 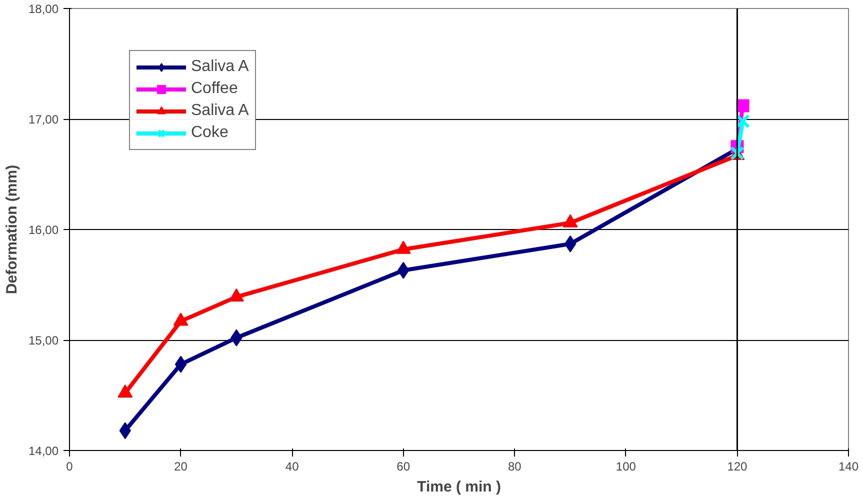 I want to click on x-tick-label: 120, so click(x=737, y=467).